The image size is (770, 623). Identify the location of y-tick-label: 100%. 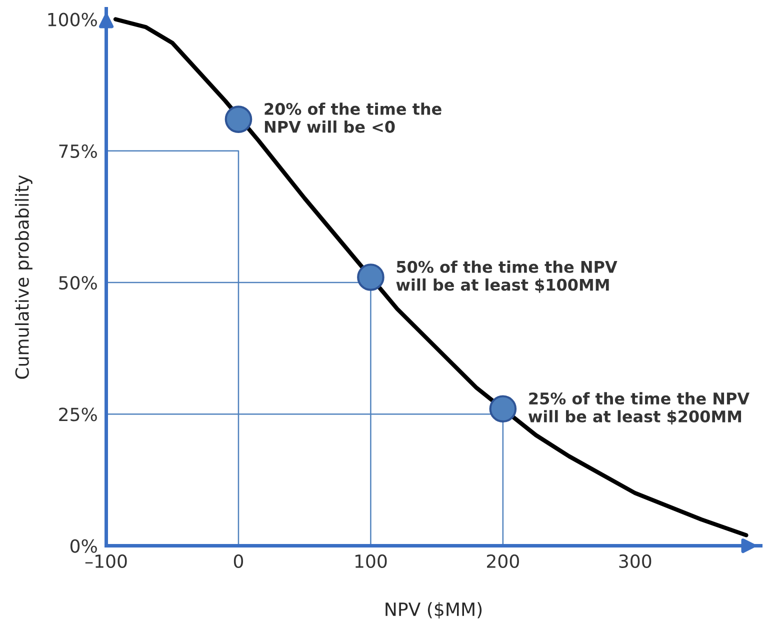
(72, 19).